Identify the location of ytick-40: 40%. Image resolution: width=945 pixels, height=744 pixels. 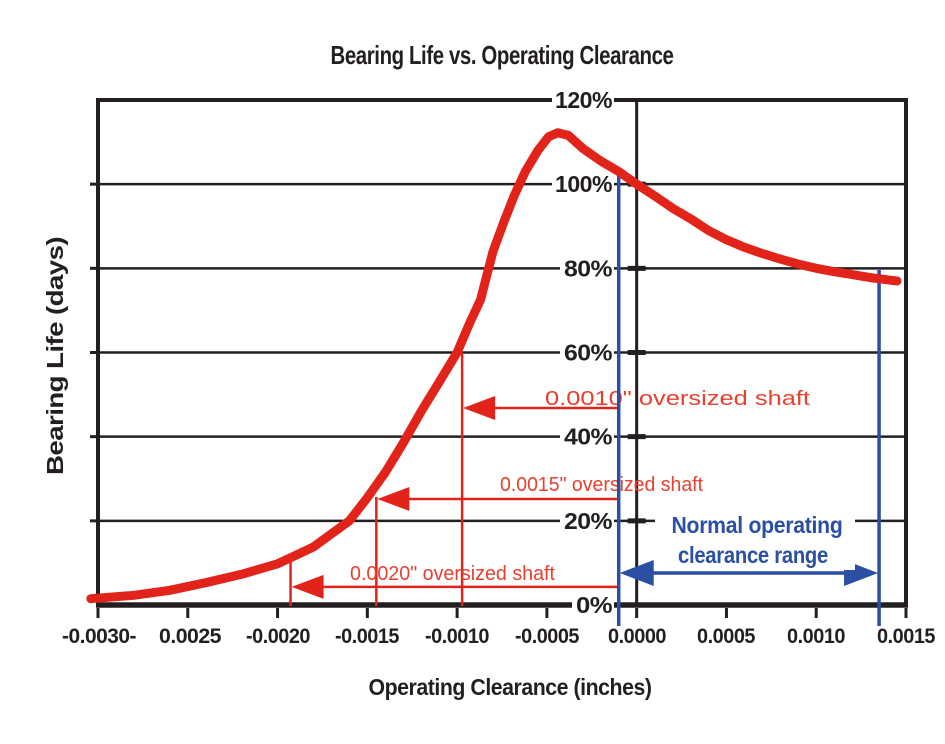
(588, 437).